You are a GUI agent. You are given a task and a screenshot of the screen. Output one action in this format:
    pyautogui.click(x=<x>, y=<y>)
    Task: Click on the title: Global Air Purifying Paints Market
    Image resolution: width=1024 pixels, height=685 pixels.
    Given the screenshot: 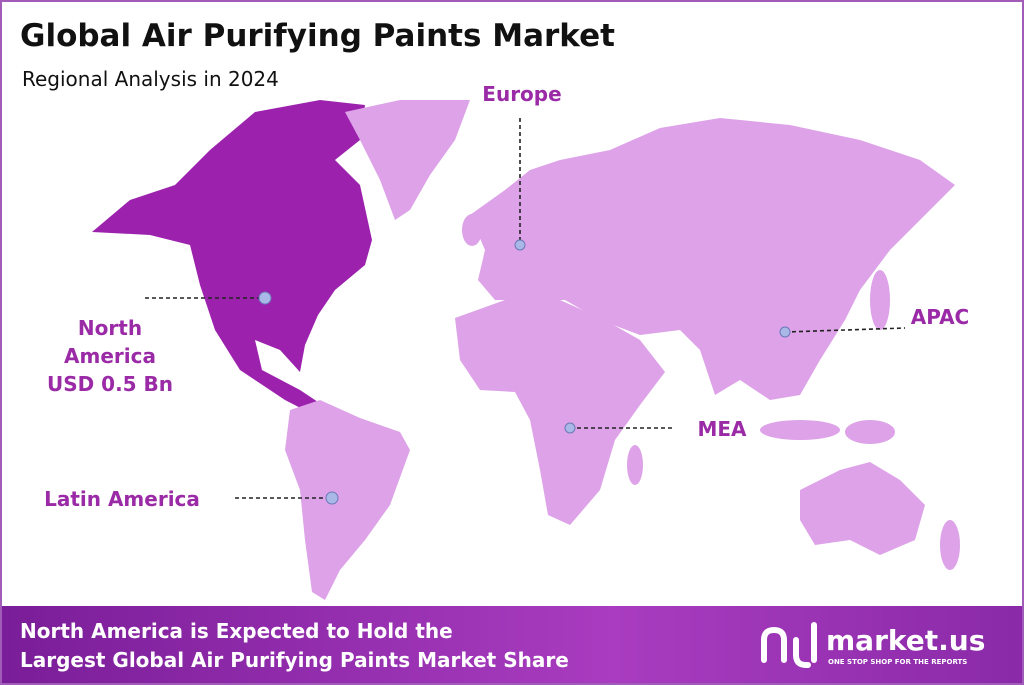 What is the action you would take?
    pyautogui.click(x=317, y=36)
    